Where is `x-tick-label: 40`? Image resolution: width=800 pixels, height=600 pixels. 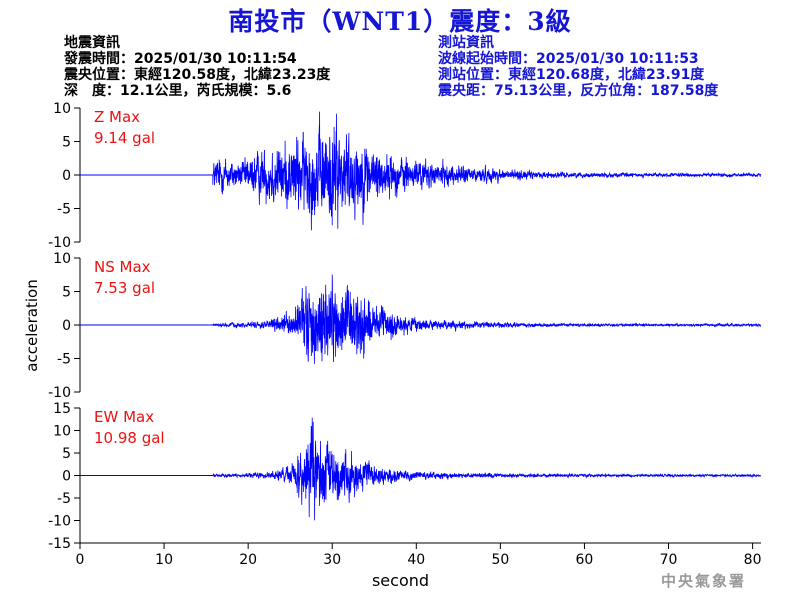
x-tick-label: 40 is located at coordinates (416, 560).